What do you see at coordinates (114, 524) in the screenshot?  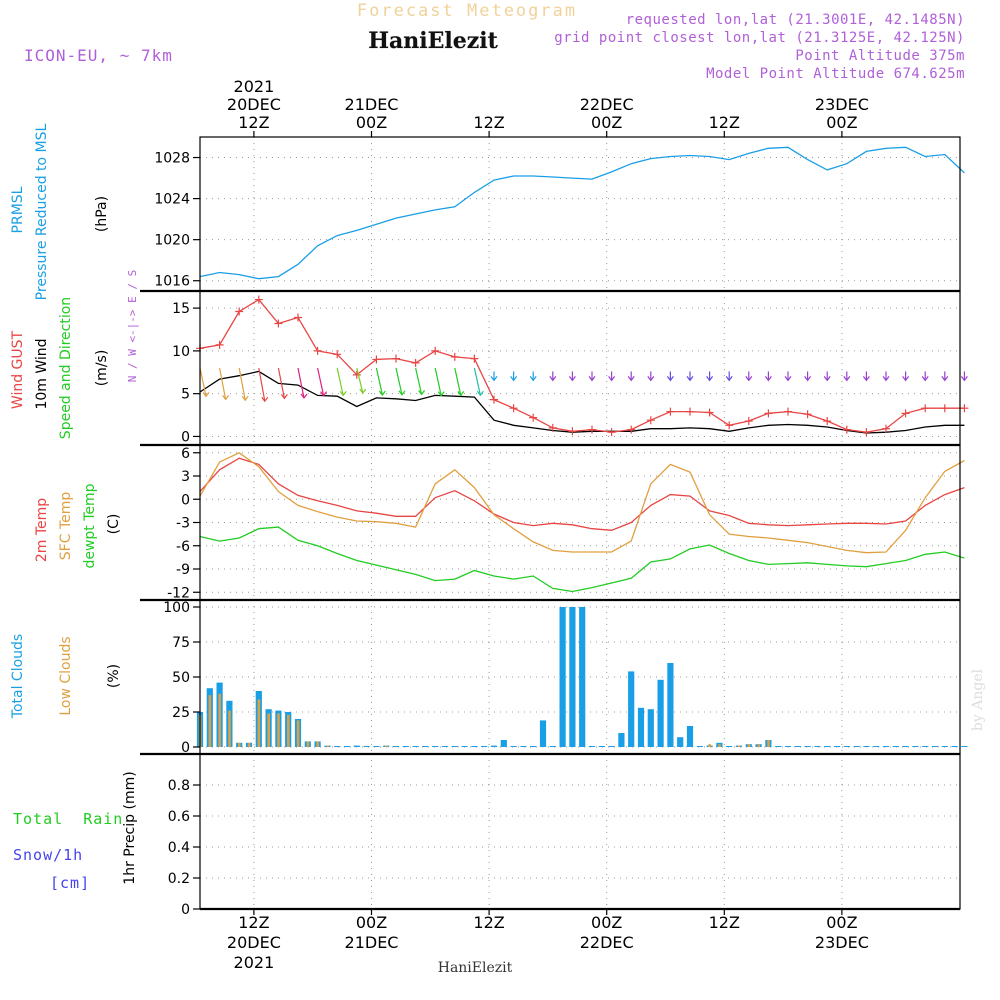 I see `temp-unit: (C)` at bounding box center [114, 524].